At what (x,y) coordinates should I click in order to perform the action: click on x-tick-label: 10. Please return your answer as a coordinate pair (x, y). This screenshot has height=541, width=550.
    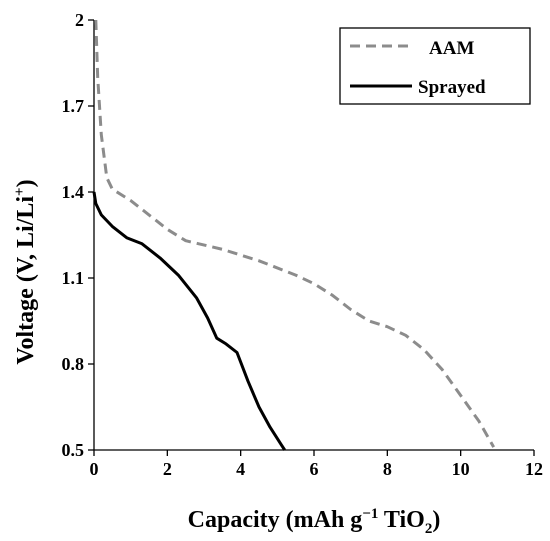
    Looking at the image, I should click on (461, 469).